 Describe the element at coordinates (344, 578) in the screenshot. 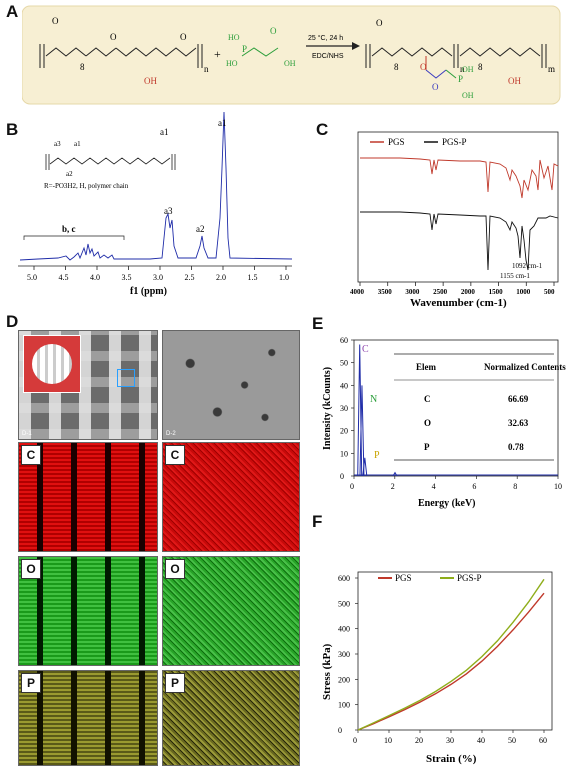

I see `stress-ytick-label: 600` at that location.